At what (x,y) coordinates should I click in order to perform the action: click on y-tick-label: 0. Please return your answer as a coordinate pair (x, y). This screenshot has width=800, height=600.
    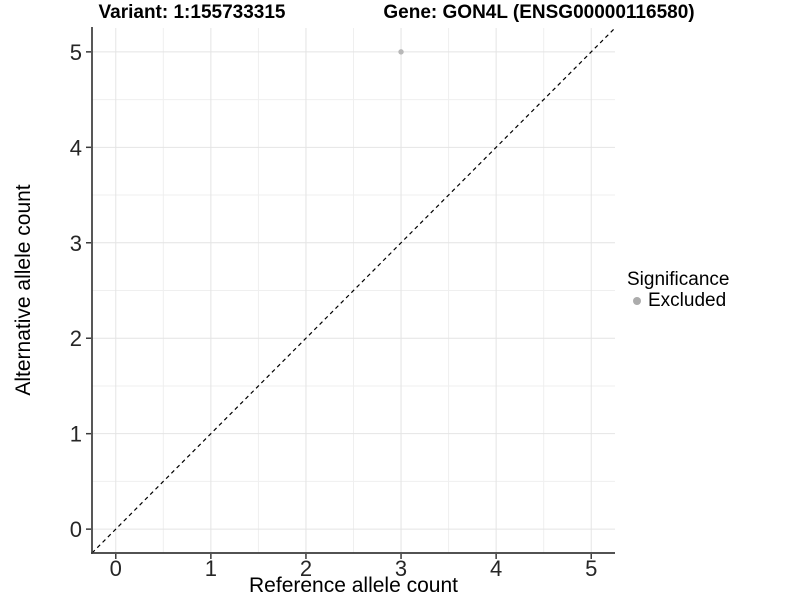
    Looking at the image, I should click on (76, 529).